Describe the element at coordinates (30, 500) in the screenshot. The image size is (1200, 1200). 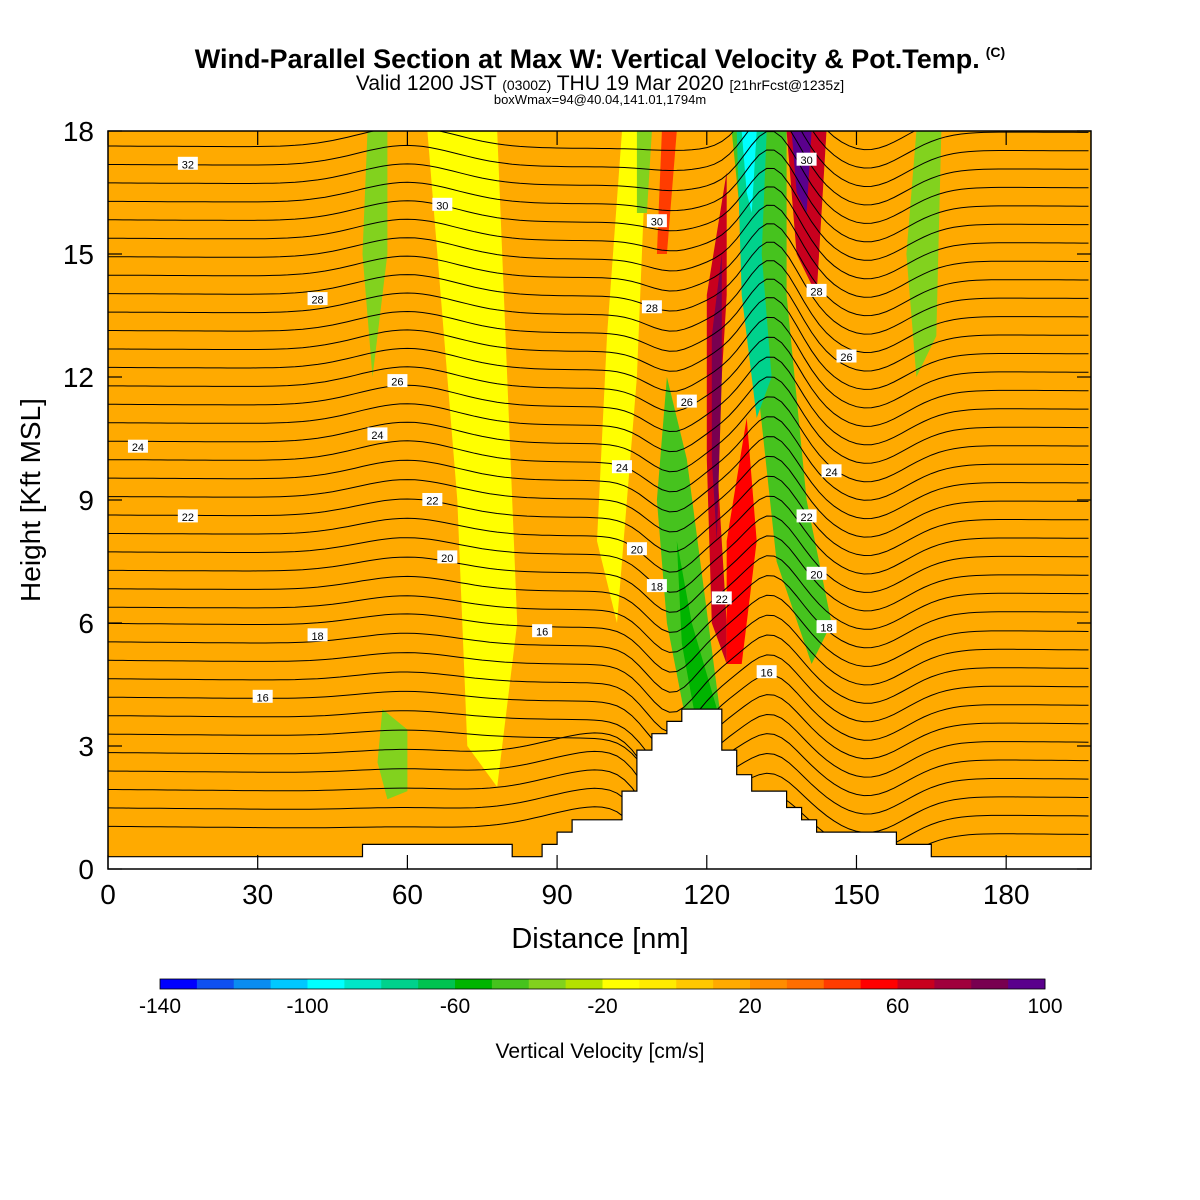
I see `y-axis-label: Height [Kft MSL]` at that location.